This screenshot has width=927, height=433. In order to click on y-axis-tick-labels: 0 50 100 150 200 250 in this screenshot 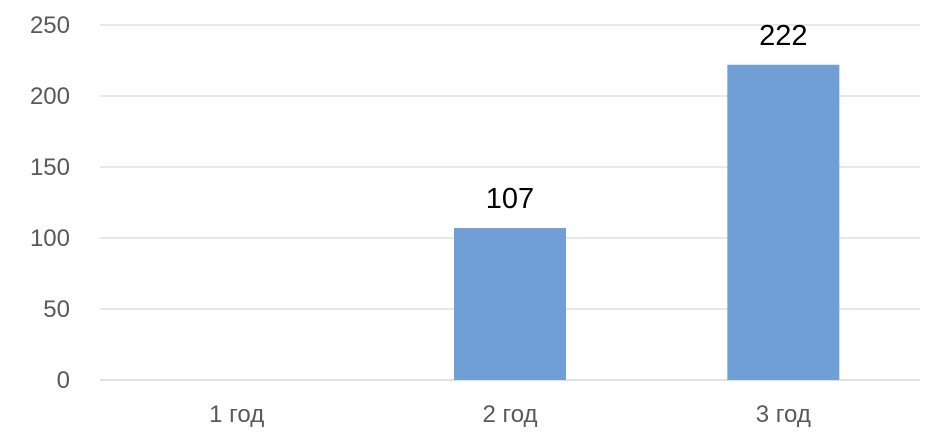, I will do `click(50, 203)`.